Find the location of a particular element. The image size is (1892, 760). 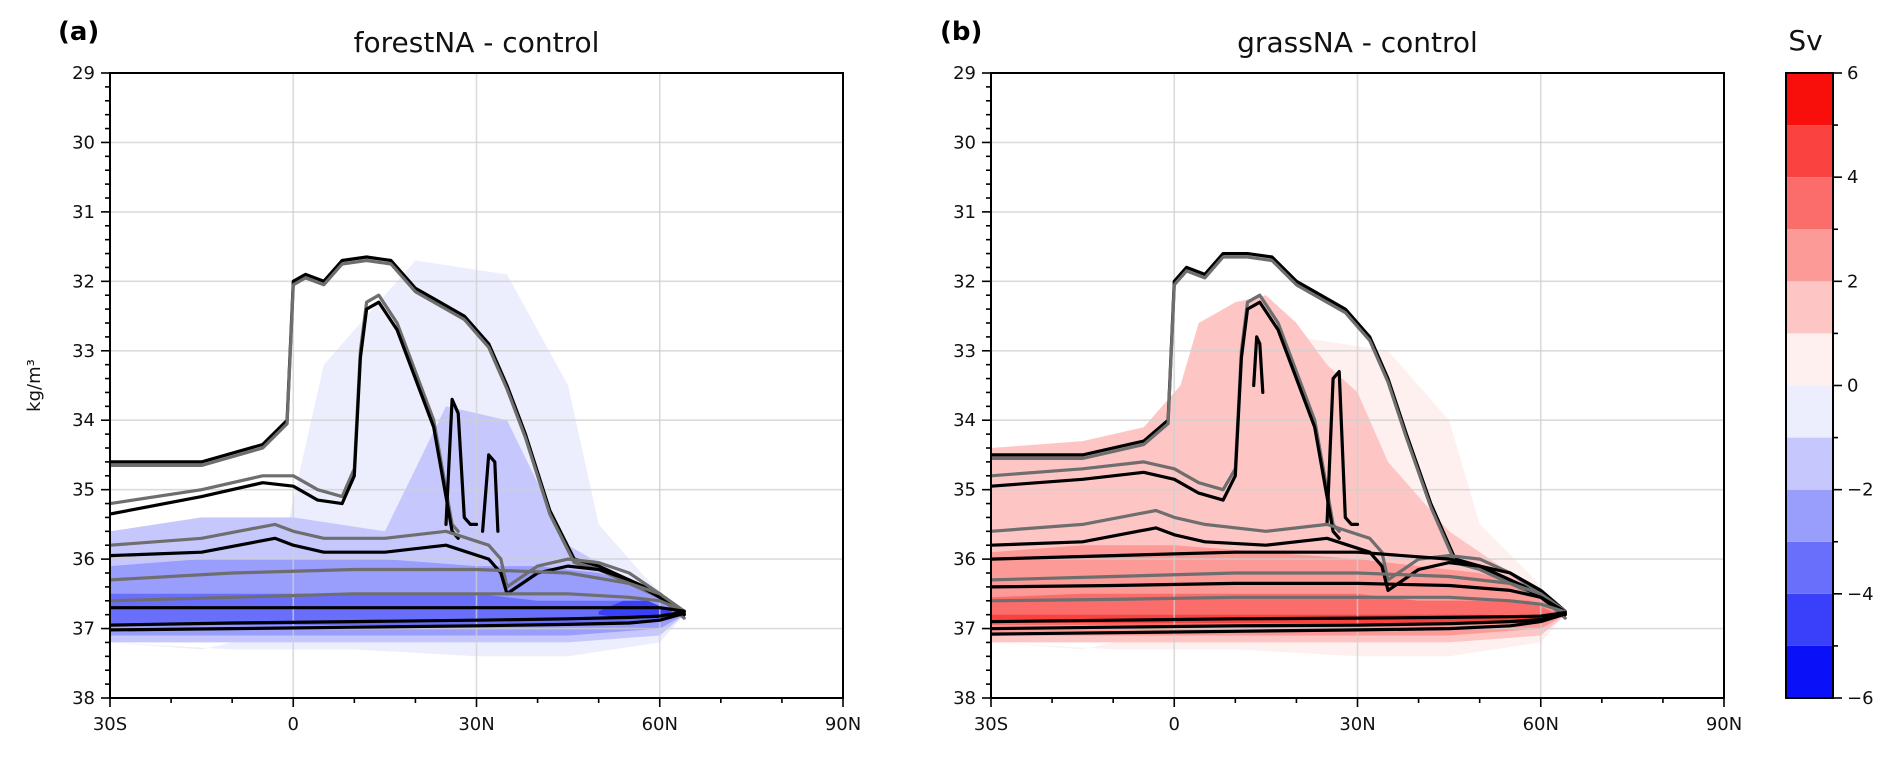

colorbar-tick-label: −2 is located at coordinates (1860, 490).